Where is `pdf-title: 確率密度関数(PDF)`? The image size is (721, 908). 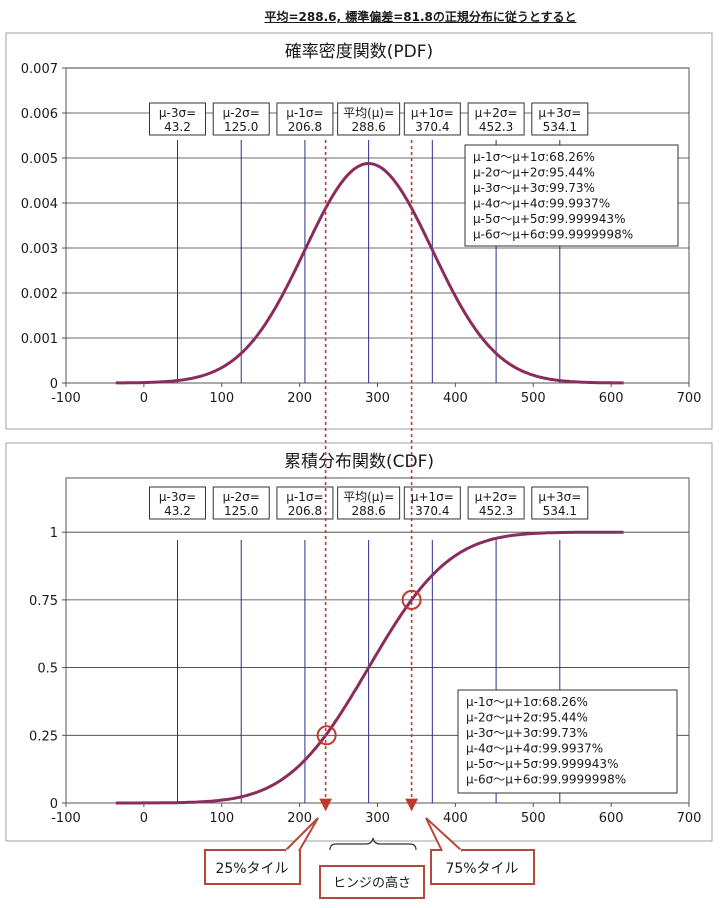
pdf-title: 確率密度関数(PDF) is located at coordinates (359, 52).